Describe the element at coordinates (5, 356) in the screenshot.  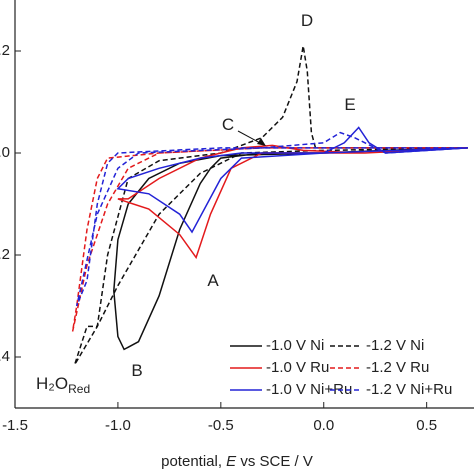
I see `y-tick-label: -0.4` at that location.